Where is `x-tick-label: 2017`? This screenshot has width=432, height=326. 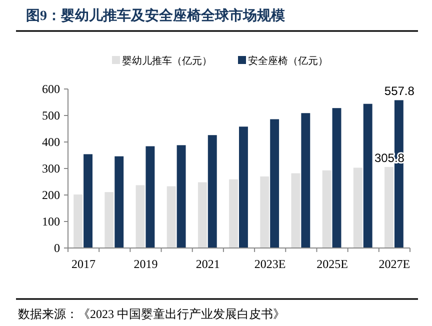
x-tick-label: 2017 is located at coordinates (84, 264).